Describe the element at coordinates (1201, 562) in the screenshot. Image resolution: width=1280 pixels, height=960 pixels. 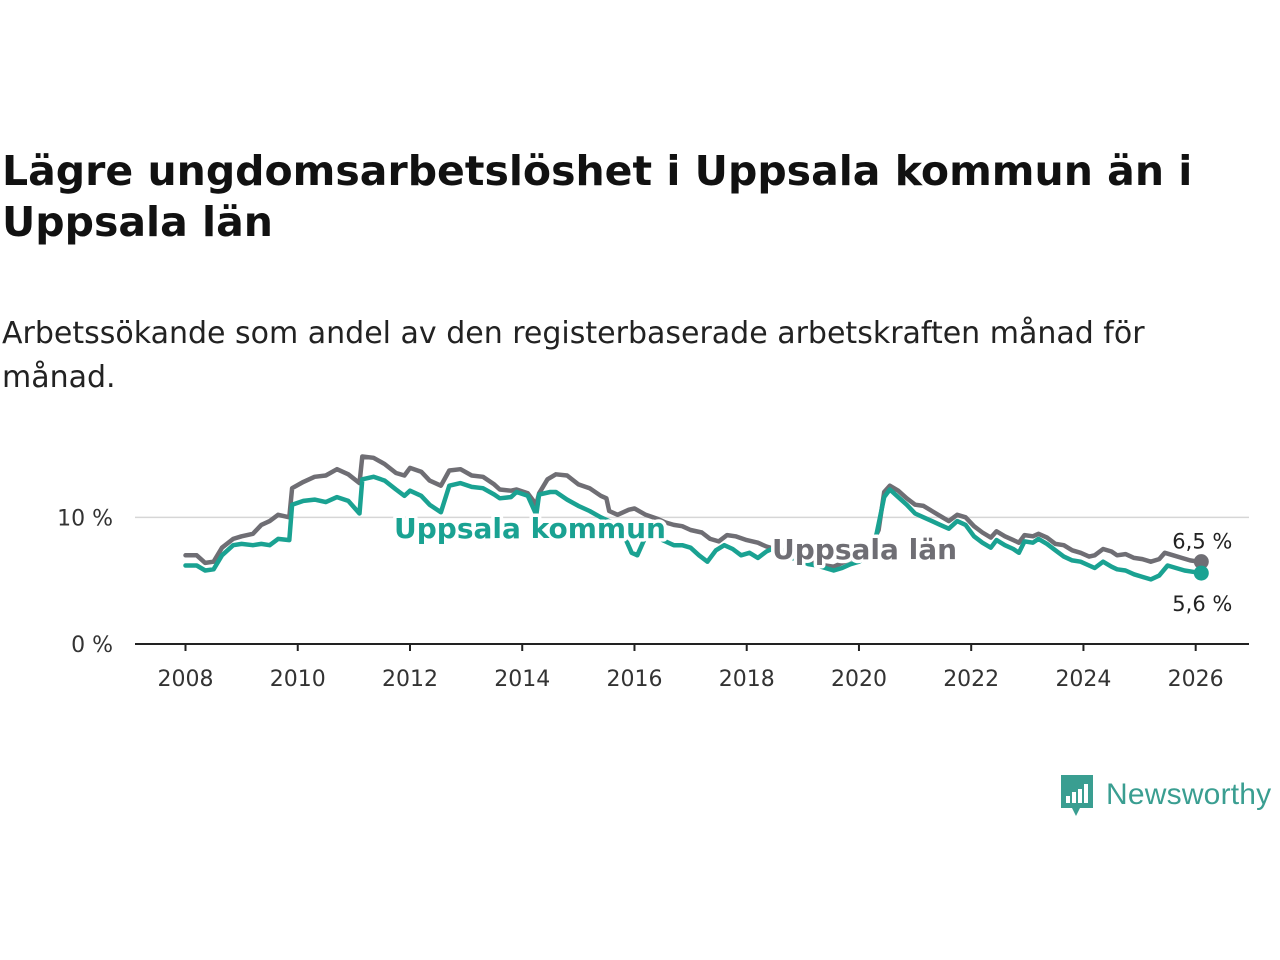
I see `end-marker-uppsala-l-n` at that location.